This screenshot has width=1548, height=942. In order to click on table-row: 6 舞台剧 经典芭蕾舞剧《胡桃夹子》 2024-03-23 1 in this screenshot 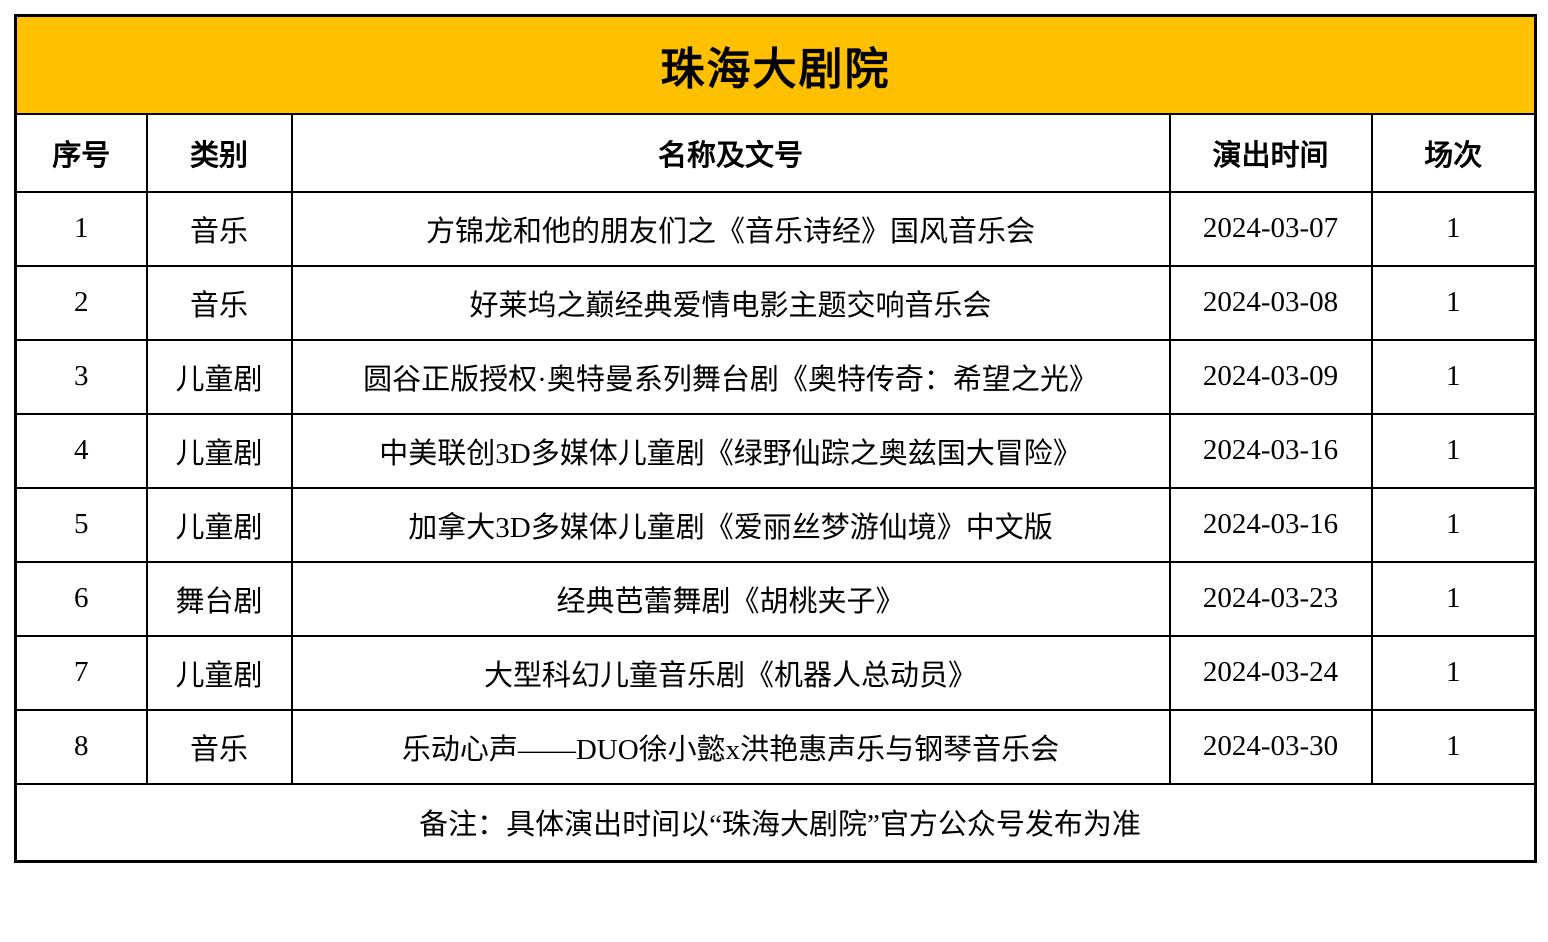, I will do `click(775, 598)`.